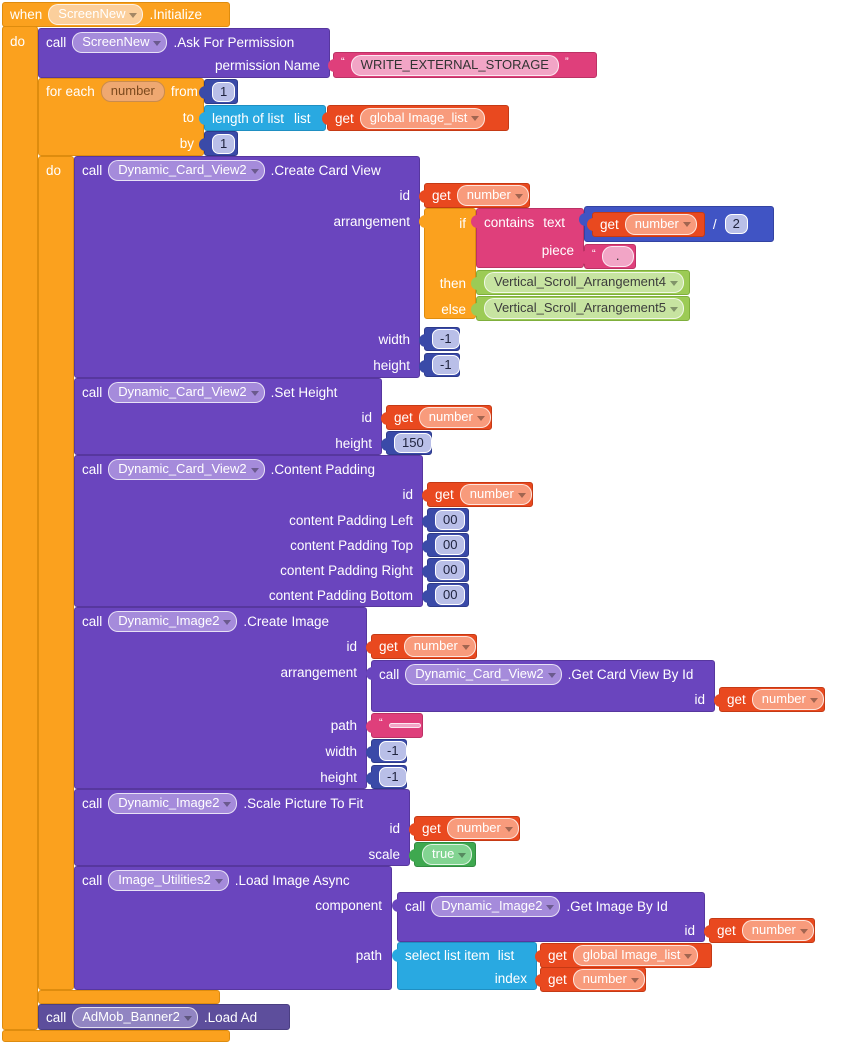 The image size is (863, 1042). What do you see at coordinates (248, 118) in the screenshot?
I see `length-of-list-label: length of list` at bounding box center [248, 118].